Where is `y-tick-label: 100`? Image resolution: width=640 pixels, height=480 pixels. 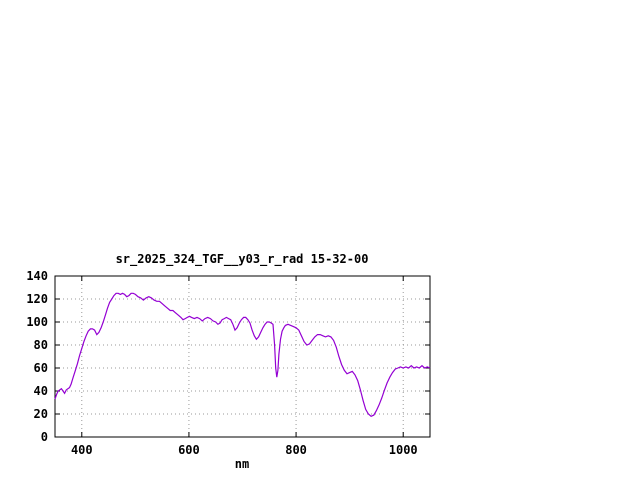
y-tick-label: 100 is located at coordinates (37, 322).